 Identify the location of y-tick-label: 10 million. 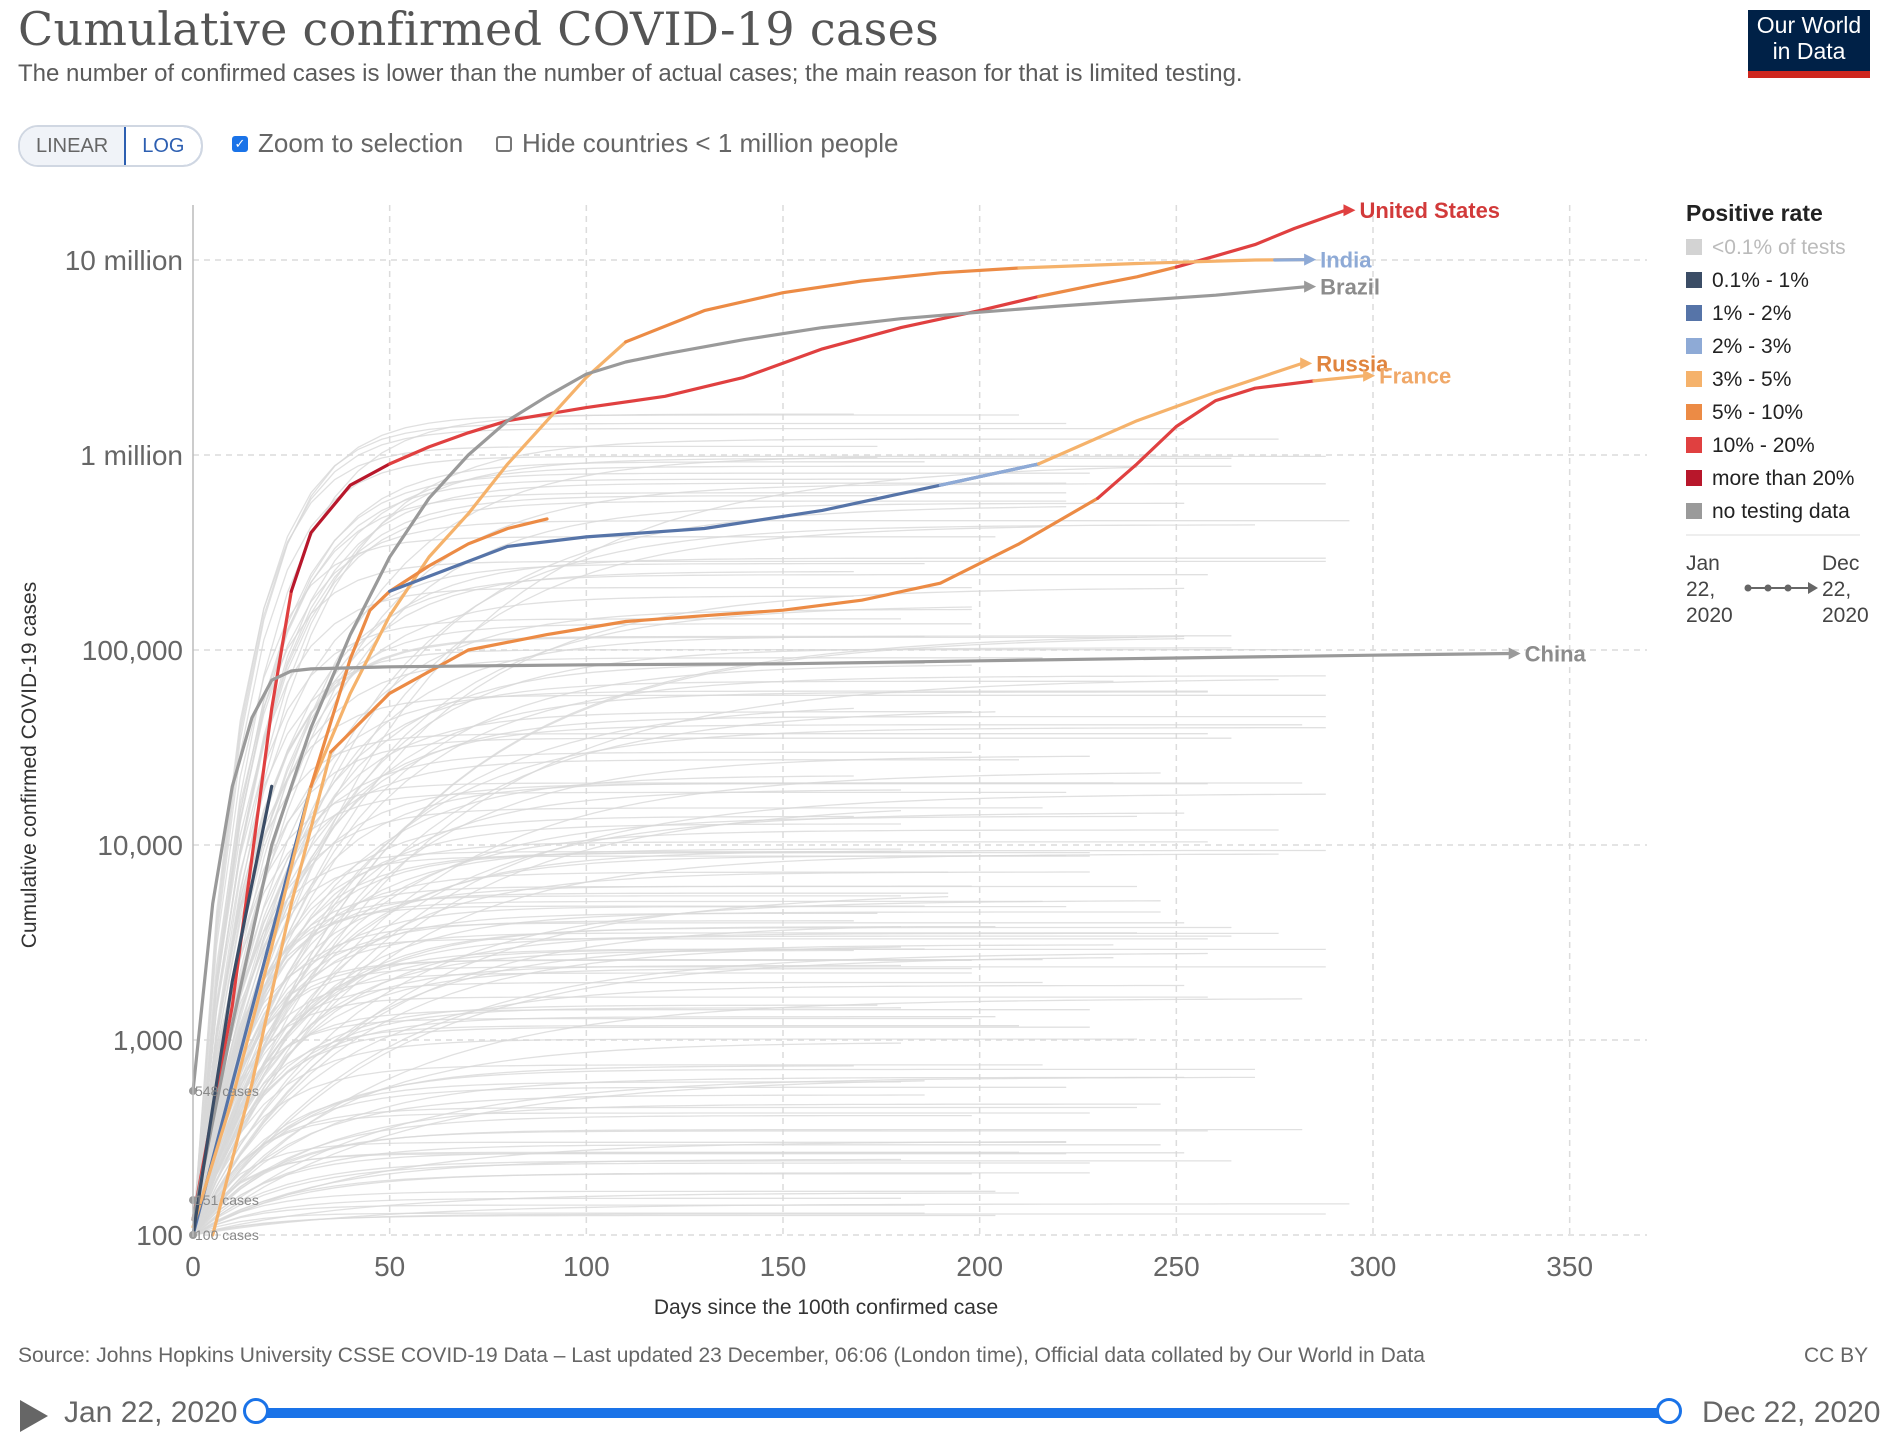
(124, 260).